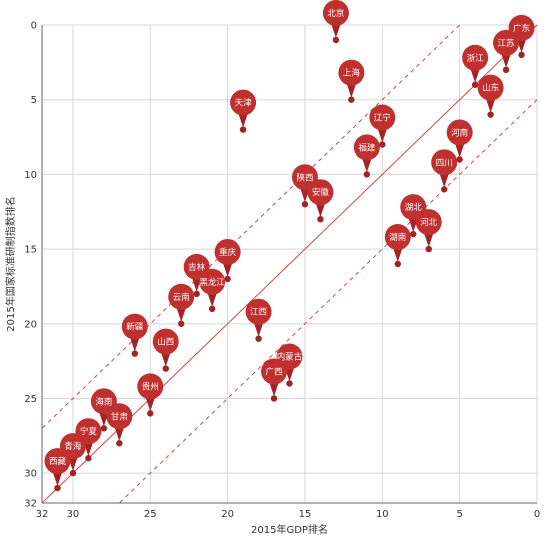 This screenshot has height=540, width=557. I want to click on point-label: 黑龙江, so click(212, 282).